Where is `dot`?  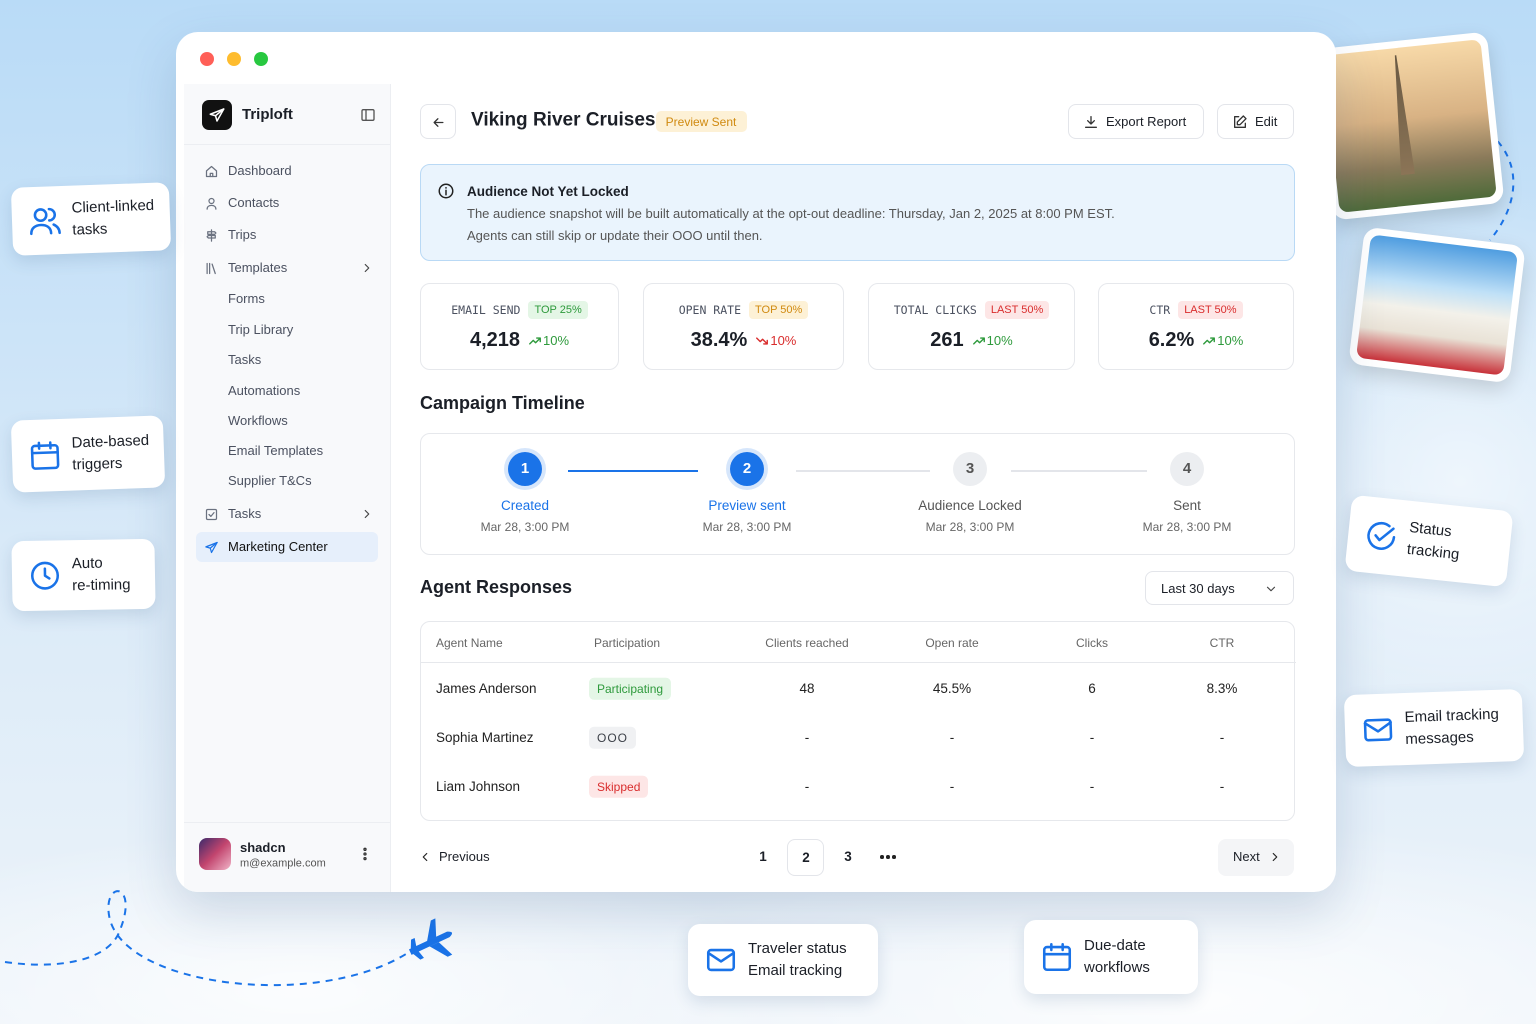
dot is located at coordinates (882, 857).